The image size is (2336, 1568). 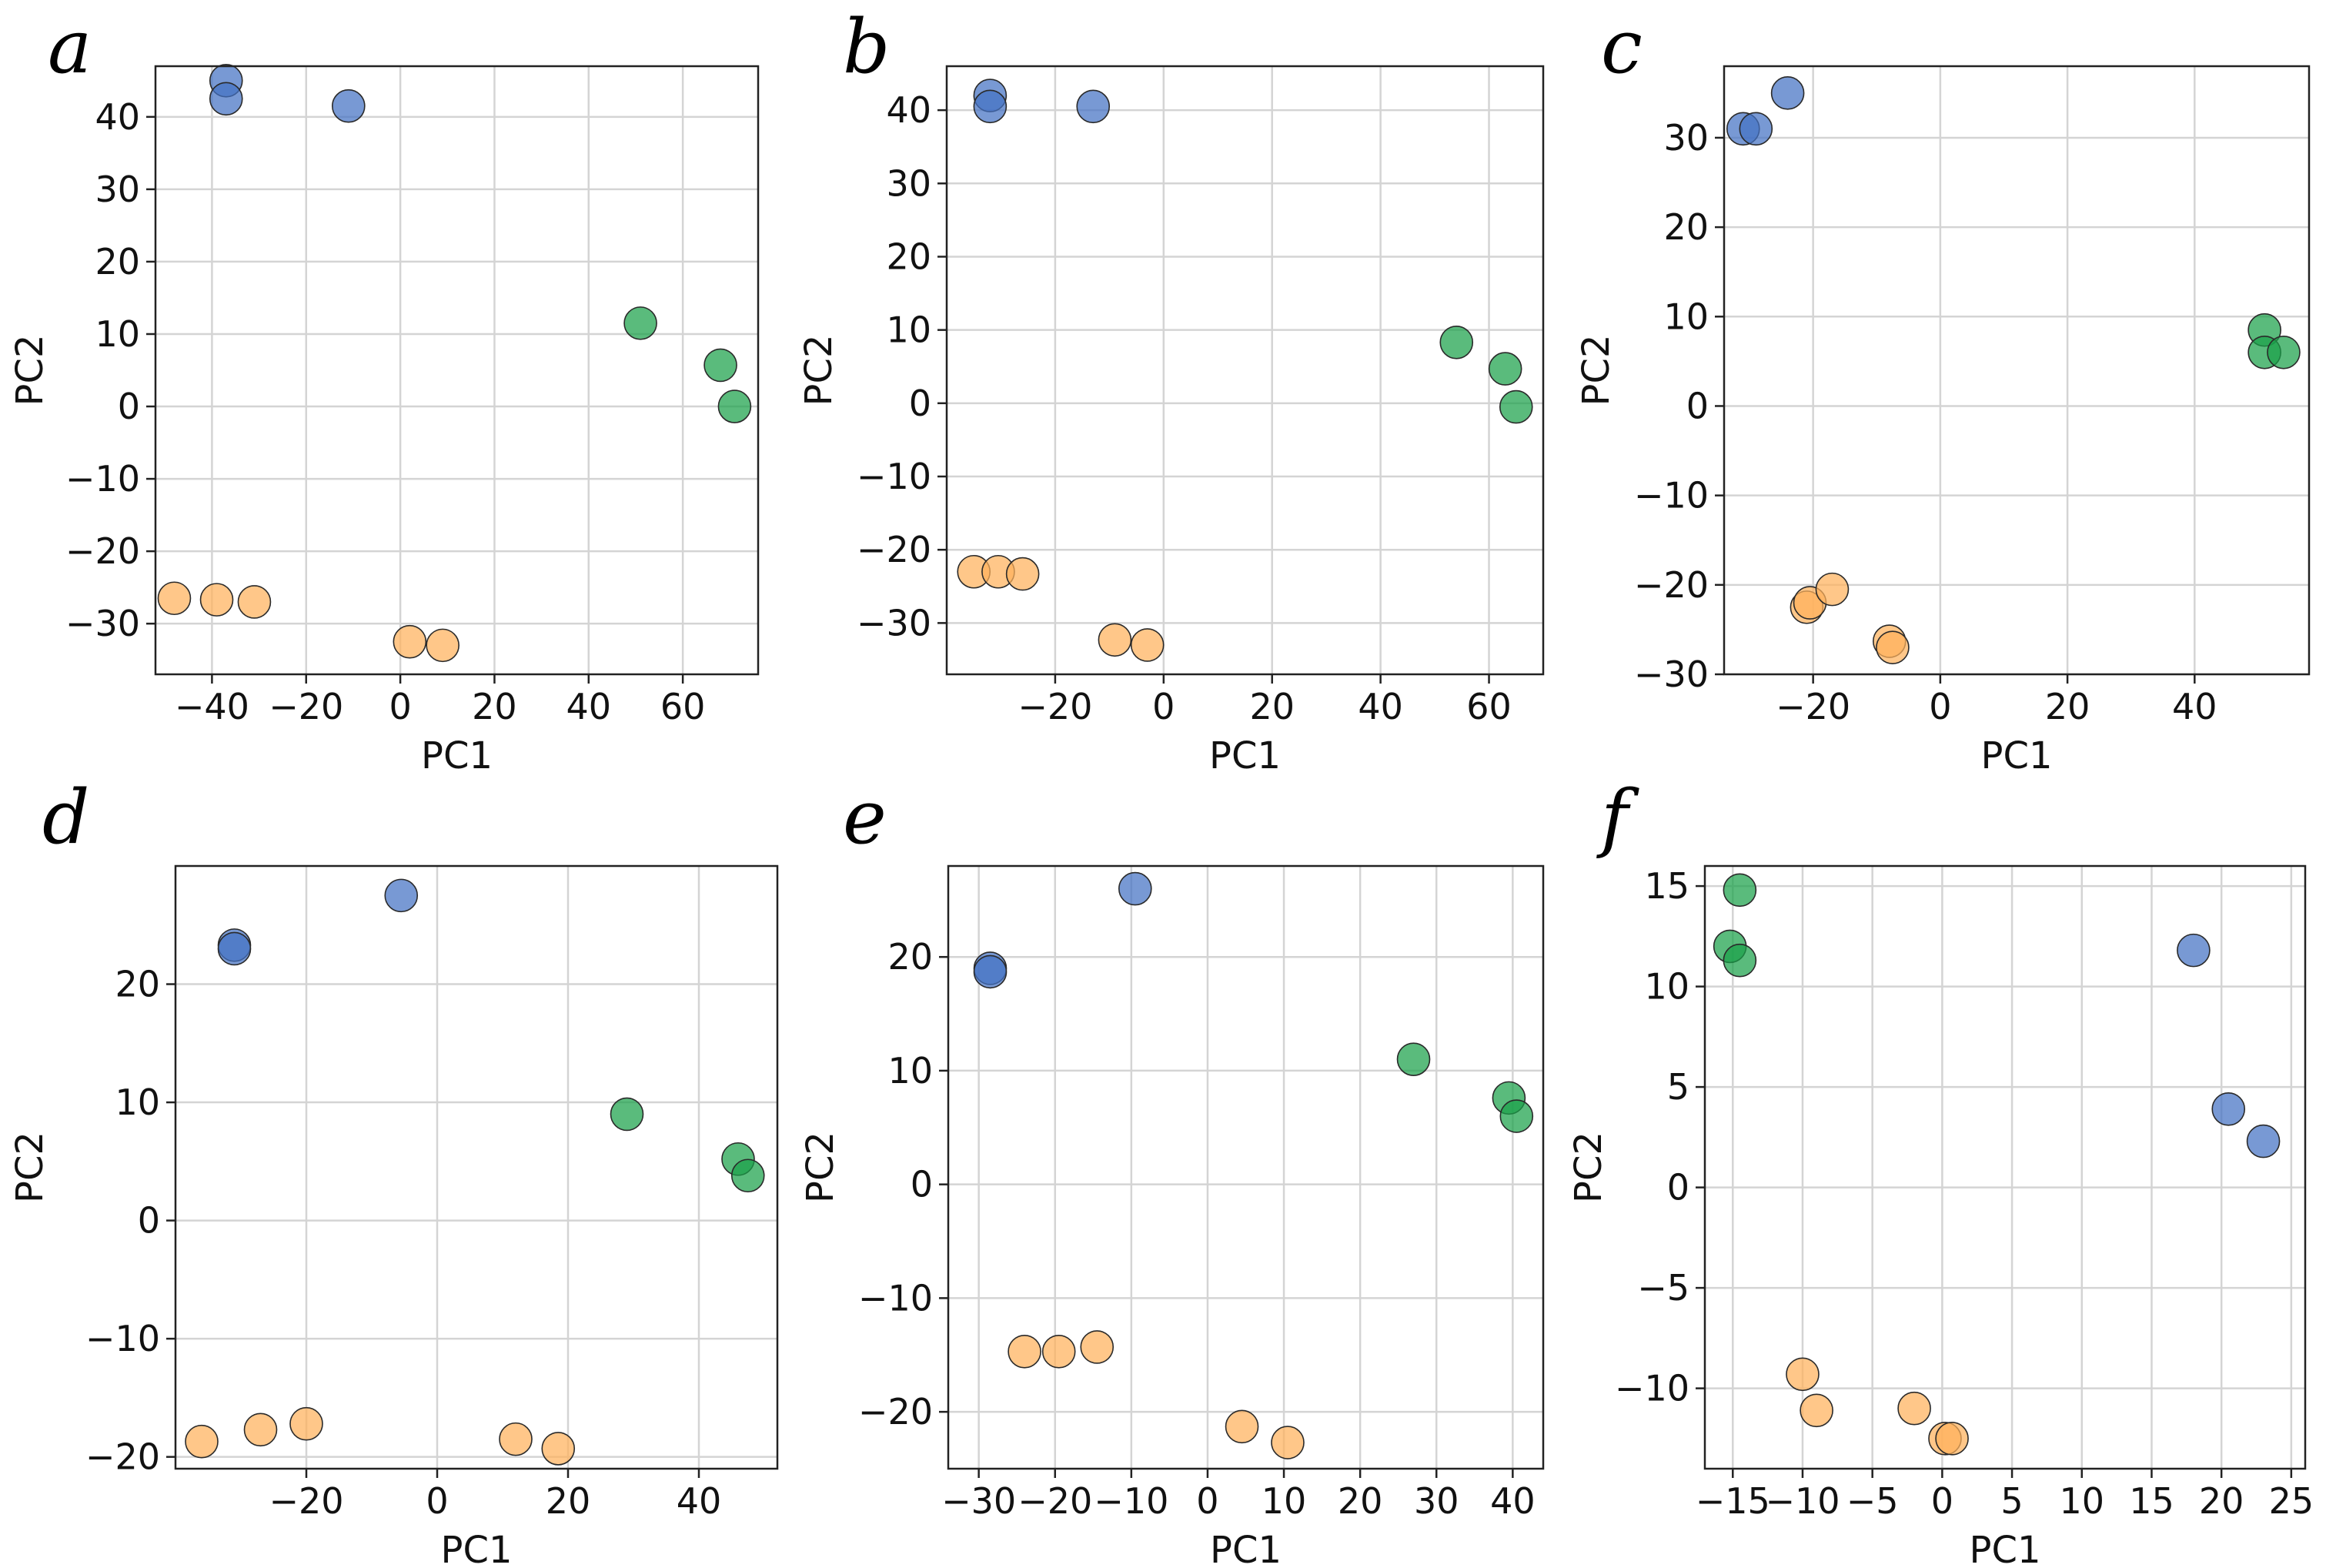 What do you see at coordinates (2291, 1501) in the screenshot?
I see `x-tick-label: 25` at bounding box center [2291, 1501].